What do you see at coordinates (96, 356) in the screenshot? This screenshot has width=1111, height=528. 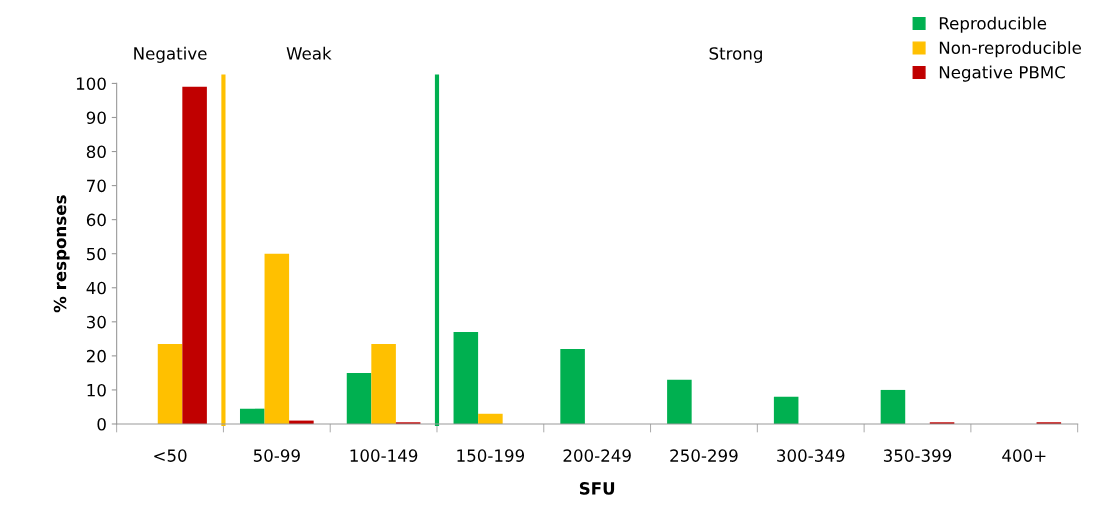 I see `y-tick-label: 20` at bounding box center [96, 356].